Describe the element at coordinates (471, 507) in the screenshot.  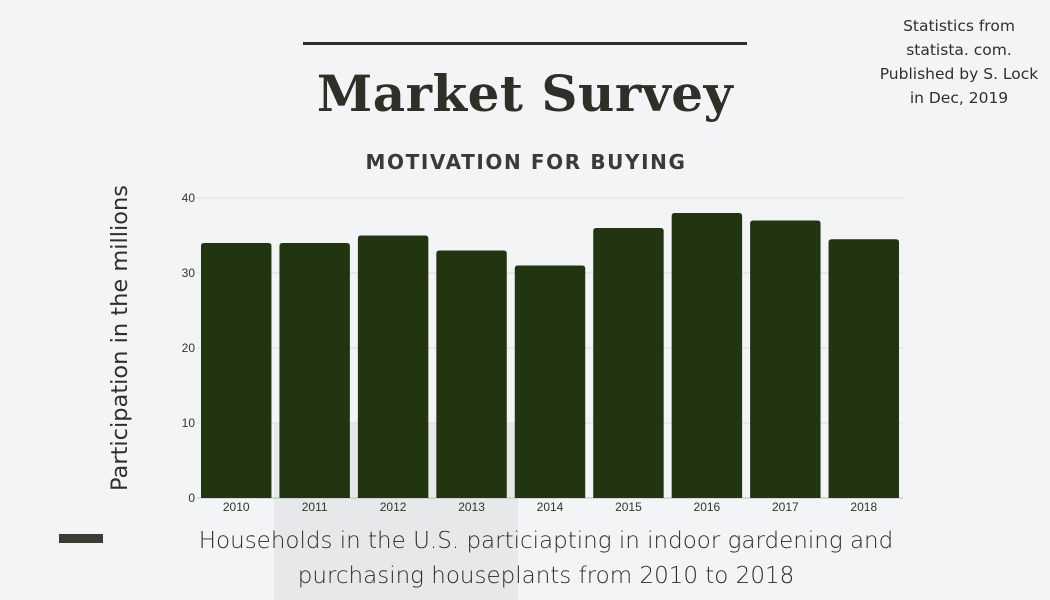
I see `x-tick-label: 2013` at that location.